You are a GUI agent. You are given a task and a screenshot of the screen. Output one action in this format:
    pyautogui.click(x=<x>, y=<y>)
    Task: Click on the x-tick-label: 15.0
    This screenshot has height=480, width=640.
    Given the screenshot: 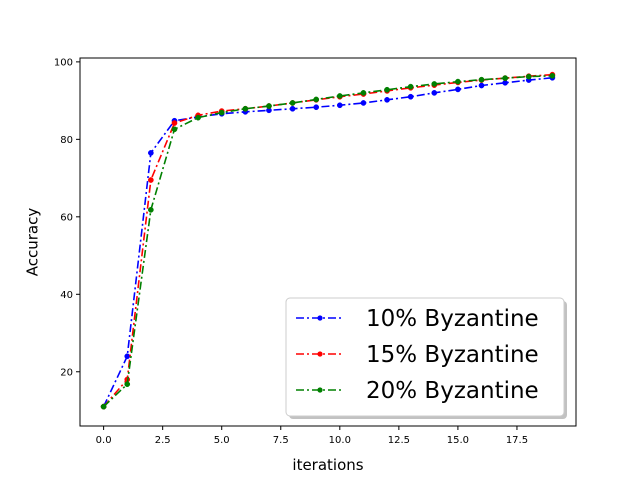 What is the action you would take?
    pyautogui.click(x=458, y=440)
    